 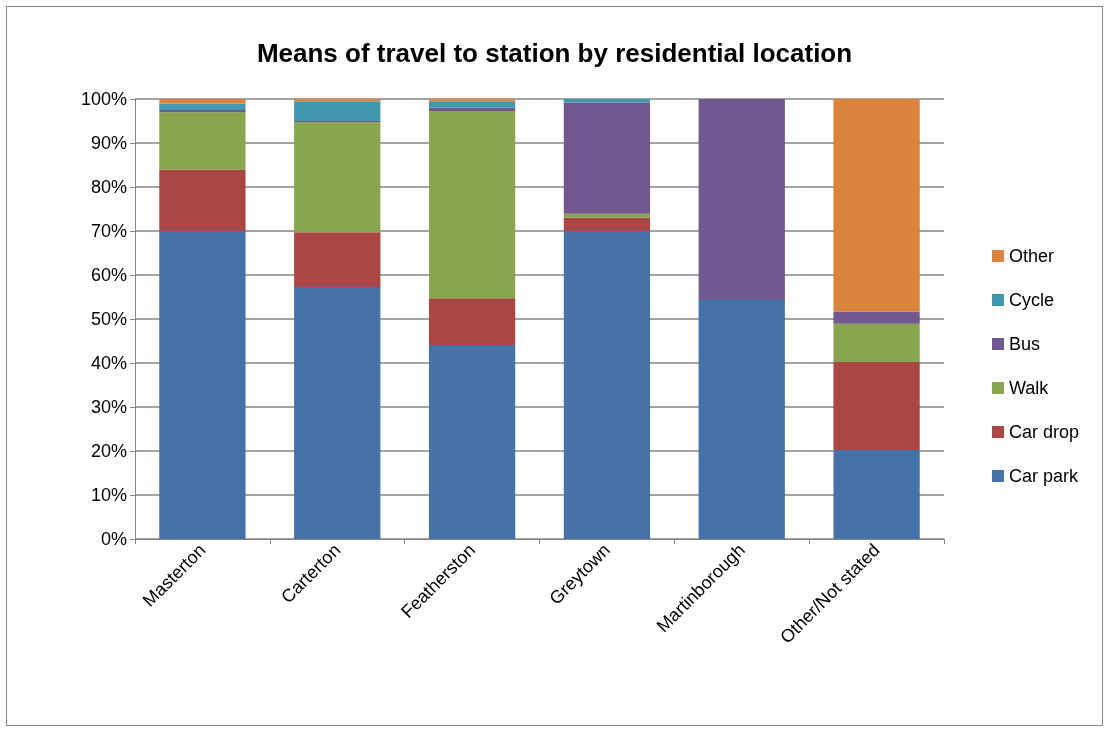 What do you see at coordinates (1043, 476) in the screenshot?
I see `legend-label: Car park` at bounding box center [1043, 476].